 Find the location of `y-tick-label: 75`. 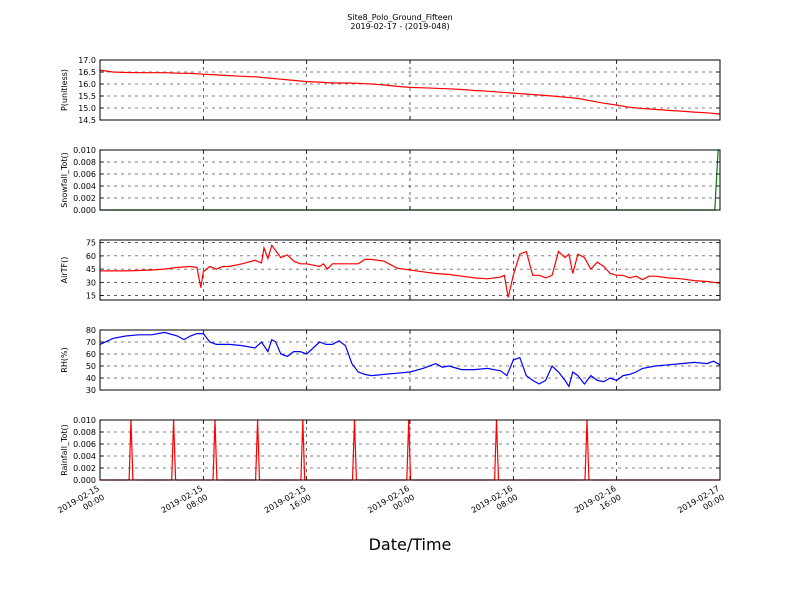

y-tick-label: 75 is located at coordinates (91, 243).